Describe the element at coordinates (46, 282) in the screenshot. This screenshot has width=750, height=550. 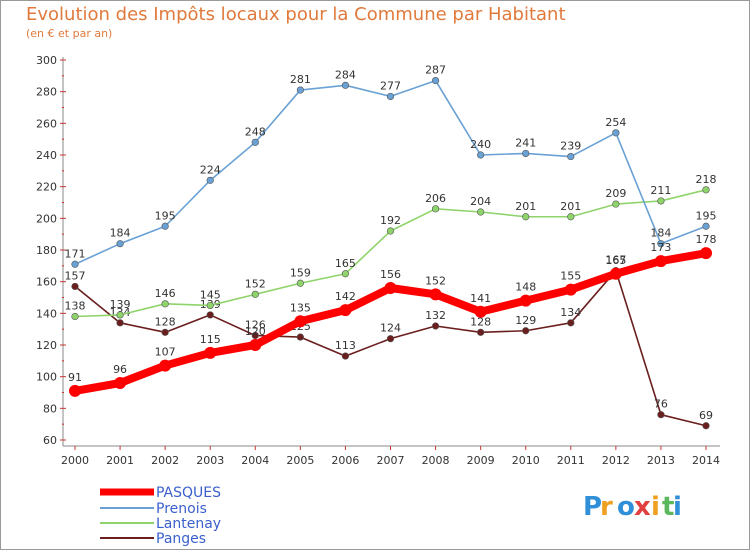
I see `y-tick-label: 160` at that location.